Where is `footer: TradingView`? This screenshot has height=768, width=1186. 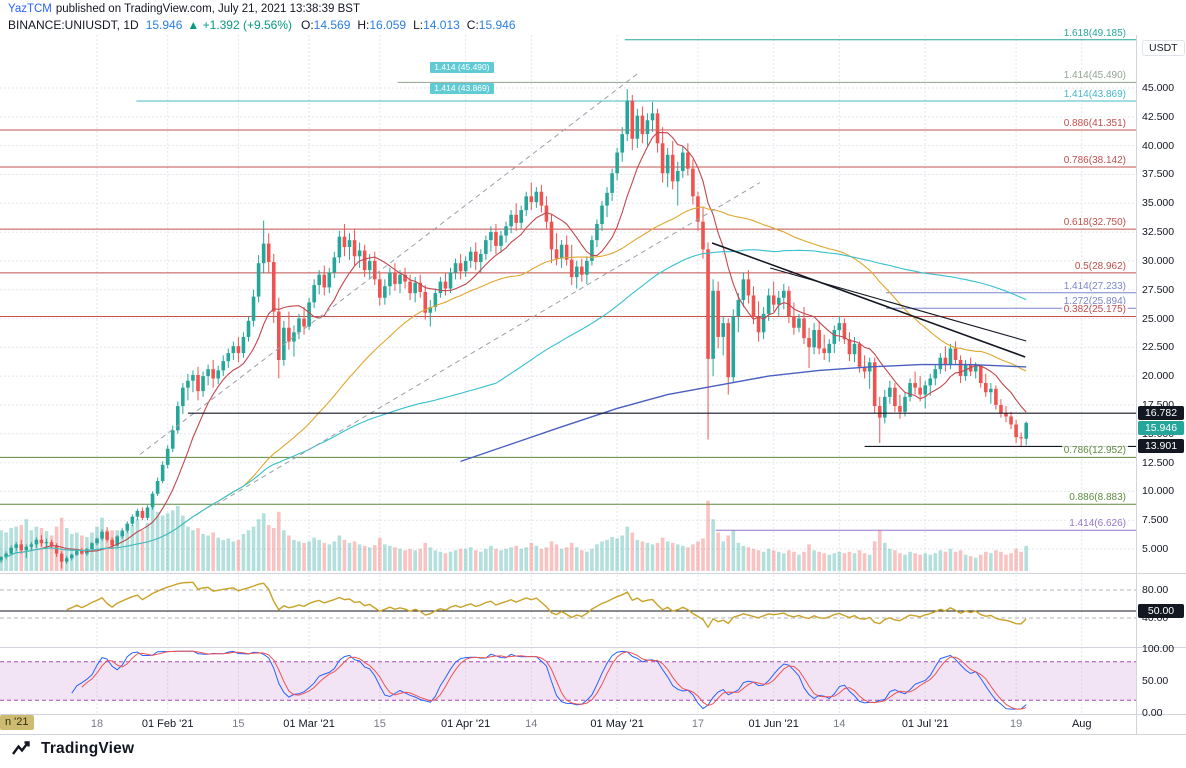
footer: TradingView is located at coordinates (73, 749).